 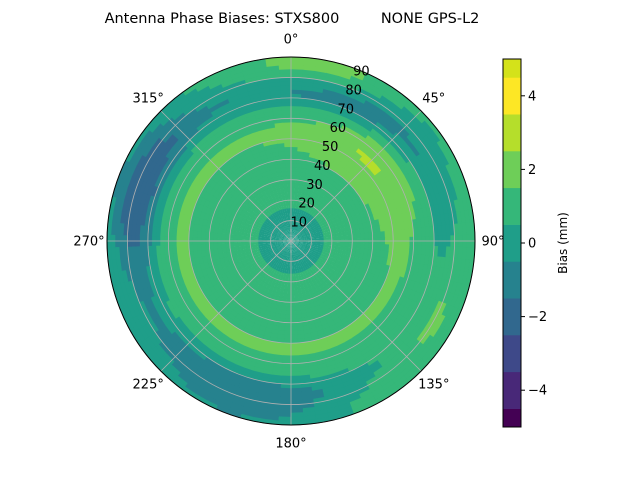 What do you see at coordinates (290, 444) in the screenshot?
I see `theta-tick-label: 180°` at bounding box center [290, 444].